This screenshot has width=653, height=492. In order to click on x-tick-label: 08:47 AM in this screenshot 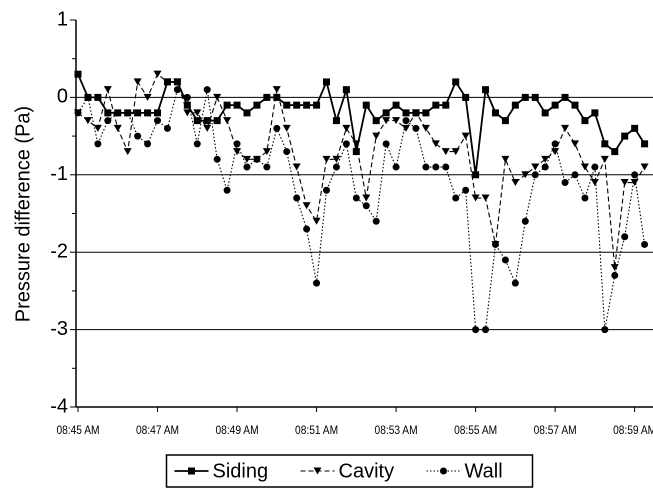, I will do `click(157, 430)`.